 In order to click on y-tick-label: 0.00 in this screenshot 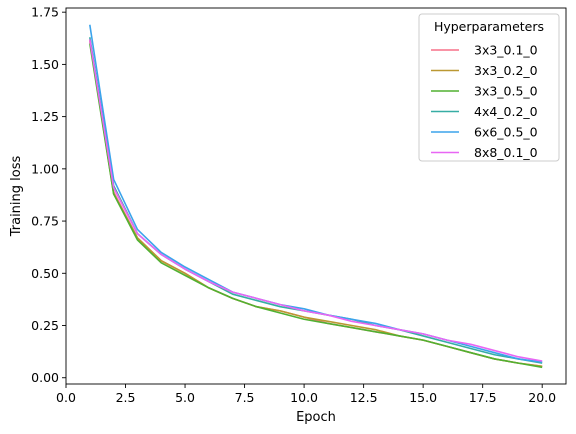, I will do `click(45, 377)`.